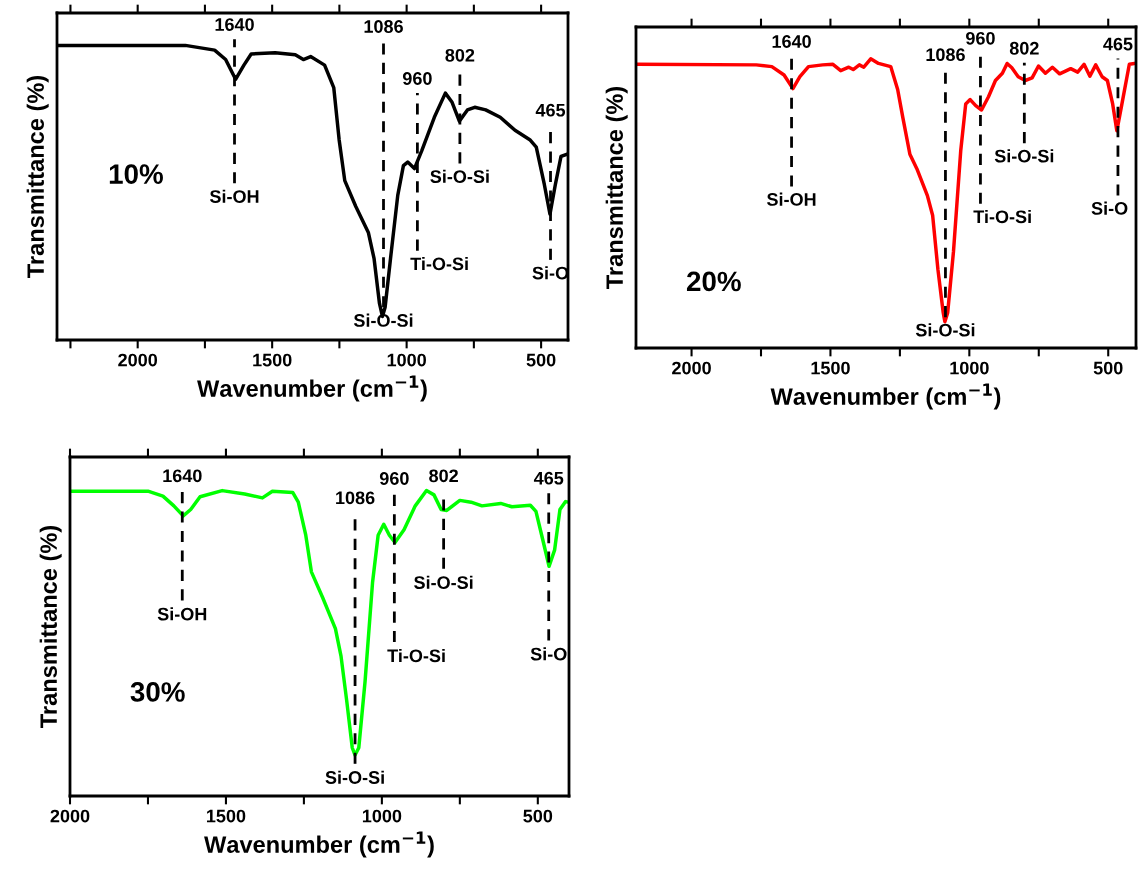 This screenshot has height=870, width=1144. Describe the element at coordinates (136, 174) in the screenshot. I see `annotation: 10%` at that location.